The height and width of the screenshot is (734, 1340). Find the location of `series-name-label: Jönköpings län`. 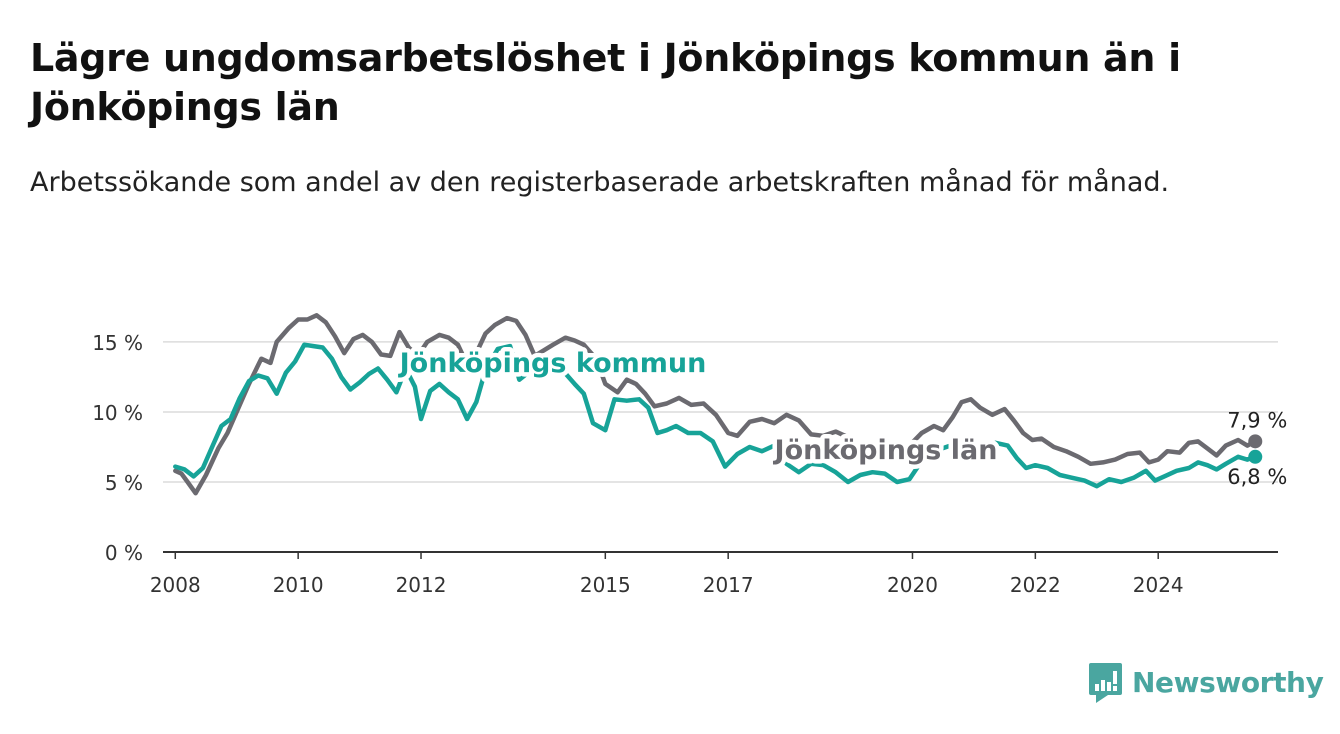

series-name-label: Jönköpings län is located at coordinates (885, 450).